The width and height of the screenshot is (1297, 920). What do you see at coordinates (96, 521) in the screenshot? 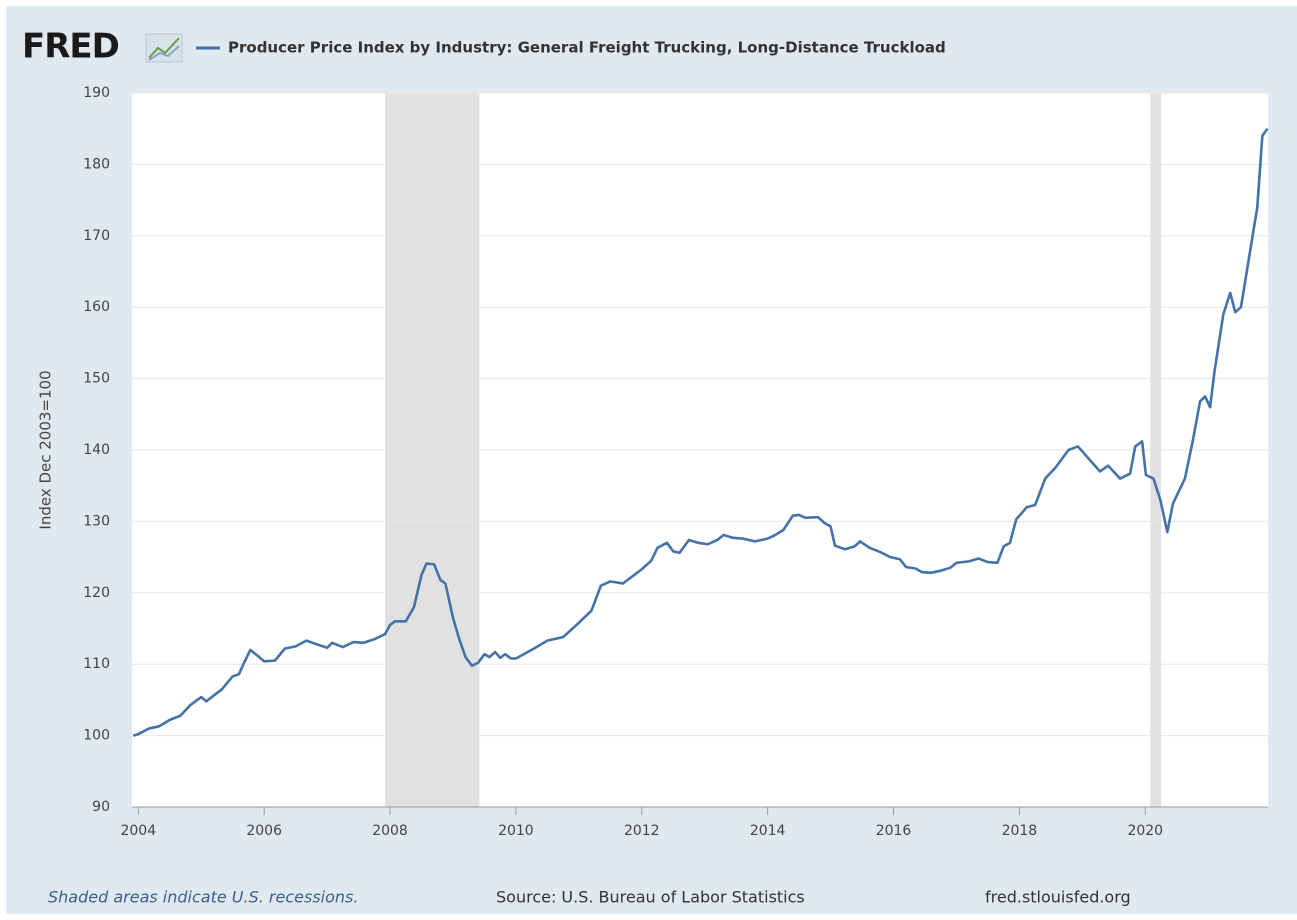
I see `y-tick-label: 130` at bounding box center [96, 521].